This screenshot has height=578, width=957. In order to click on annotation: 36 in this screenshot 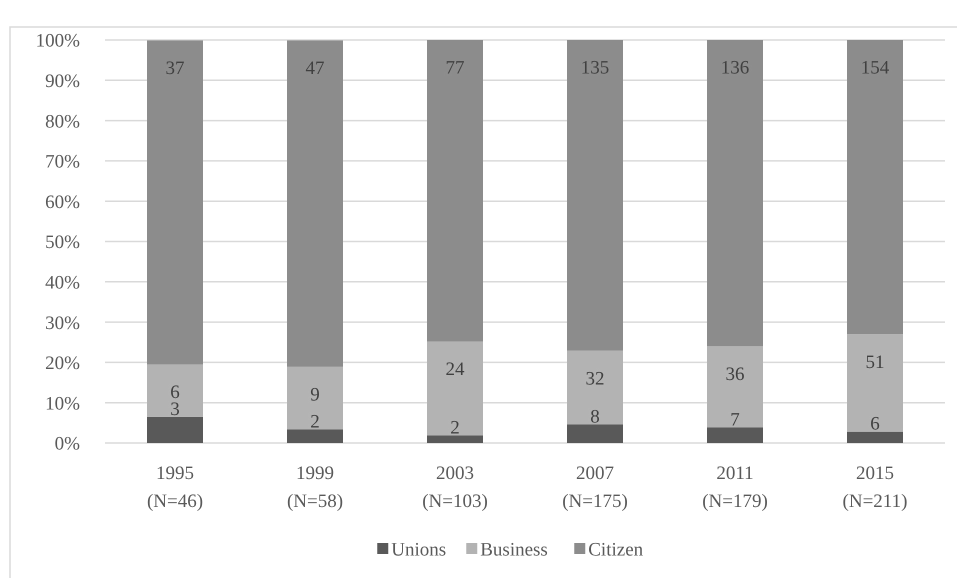, I will do `click(735, 374)`.